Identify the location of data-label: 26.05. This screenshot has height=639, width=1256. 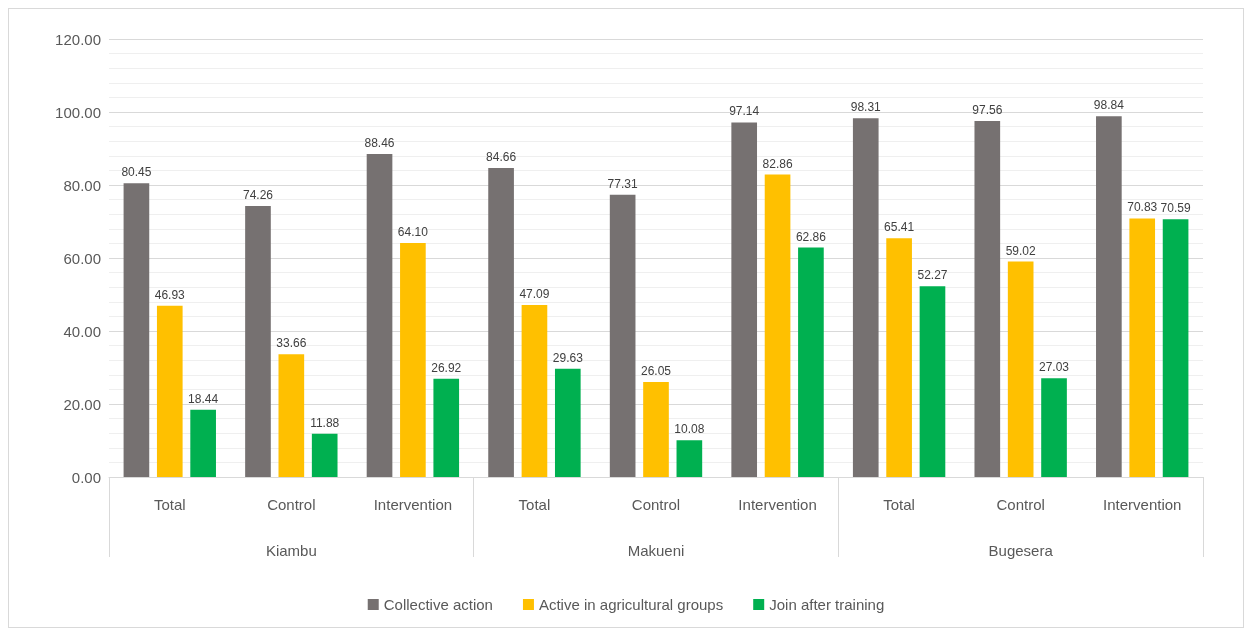
(656, 370).